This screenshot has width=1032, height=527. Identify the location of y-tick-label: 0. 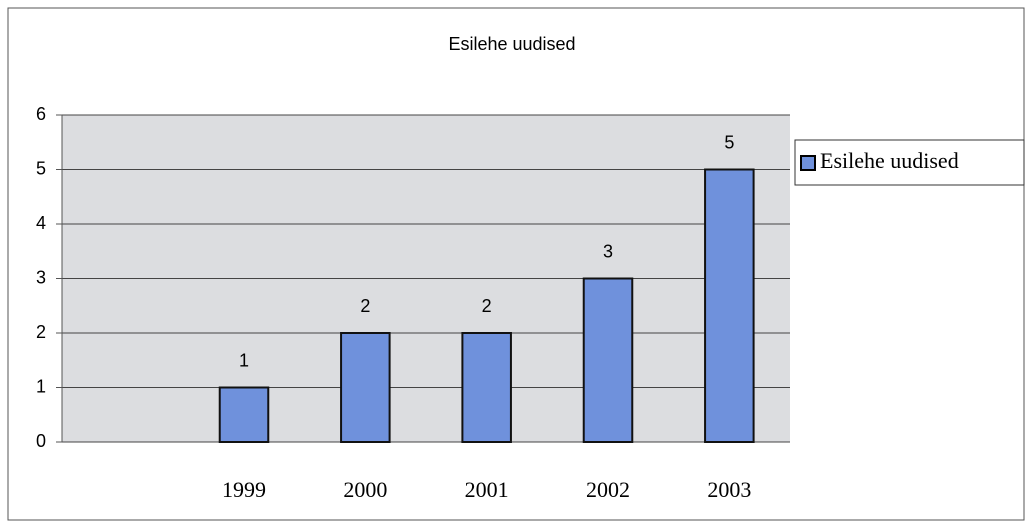
(41, 441).